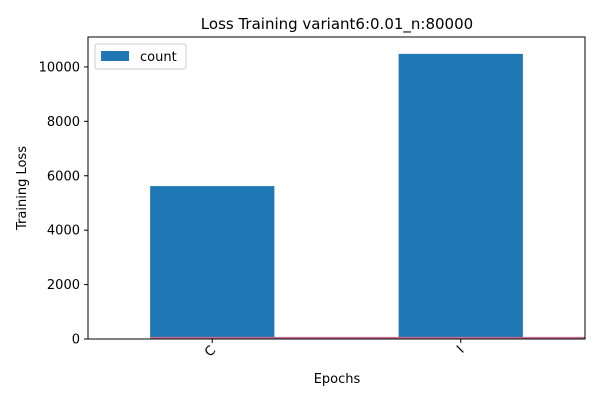 The height and width of the screenshot is (405, 600). I want to click on legend-label-count: count, so click(158, 57).